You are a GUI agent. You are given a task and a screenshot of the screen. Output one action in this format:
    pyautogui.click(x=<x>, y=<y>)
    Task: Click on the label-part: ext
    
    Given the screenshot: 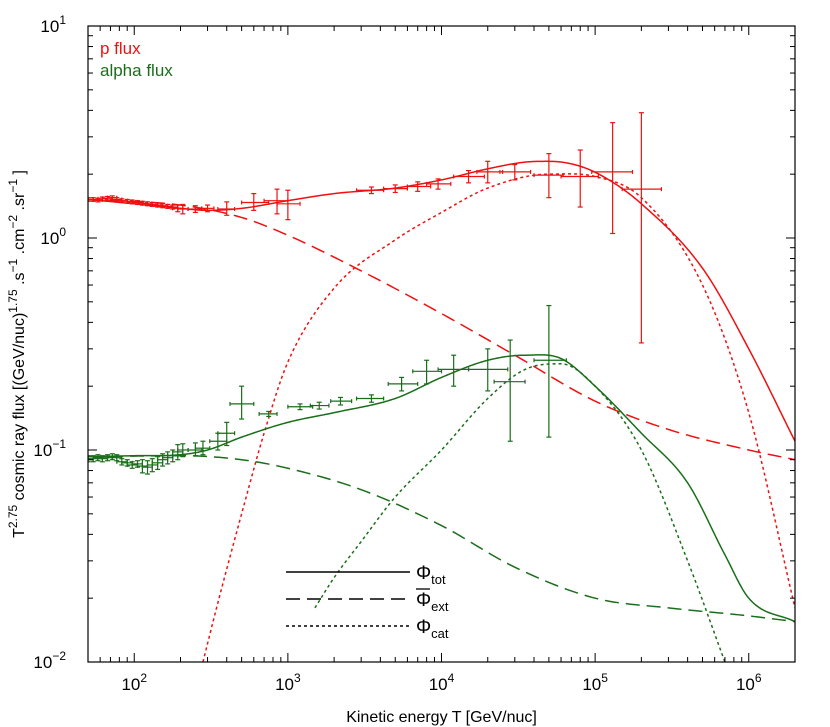 What is the action you would take?
    pyautogui.click(x=440, y=606)
    